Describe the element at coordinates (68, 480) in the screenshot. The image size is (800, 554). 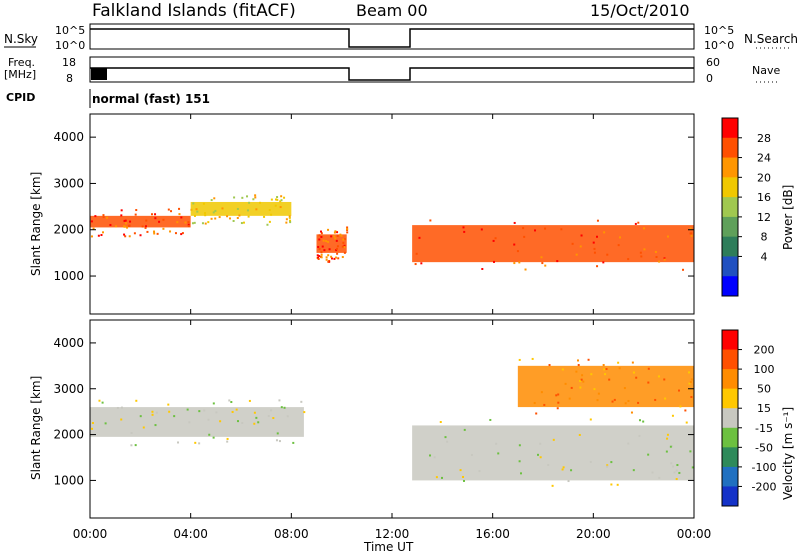
I see `y-tick-label: 1000` at that location.